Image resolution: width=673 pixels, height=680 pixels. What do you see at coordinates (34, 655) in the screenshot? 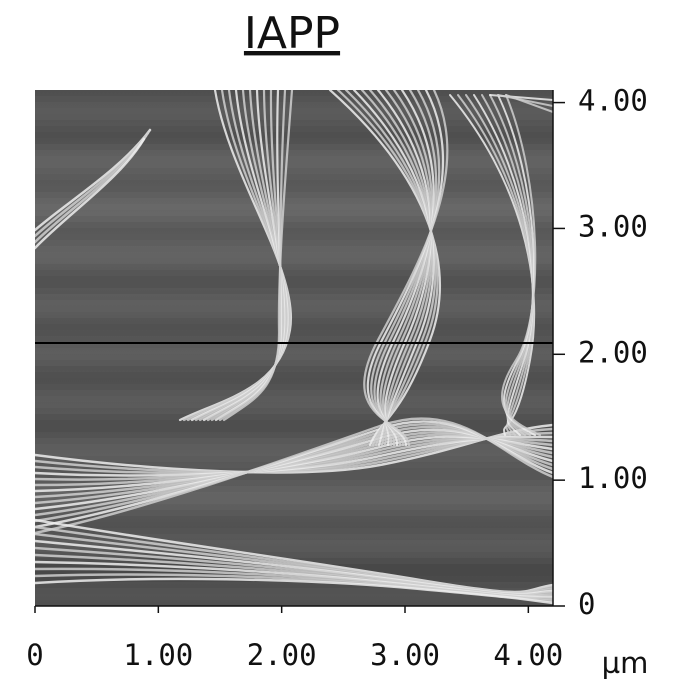
I see `x-tick-label: 0` at bounding box center [34, 655].